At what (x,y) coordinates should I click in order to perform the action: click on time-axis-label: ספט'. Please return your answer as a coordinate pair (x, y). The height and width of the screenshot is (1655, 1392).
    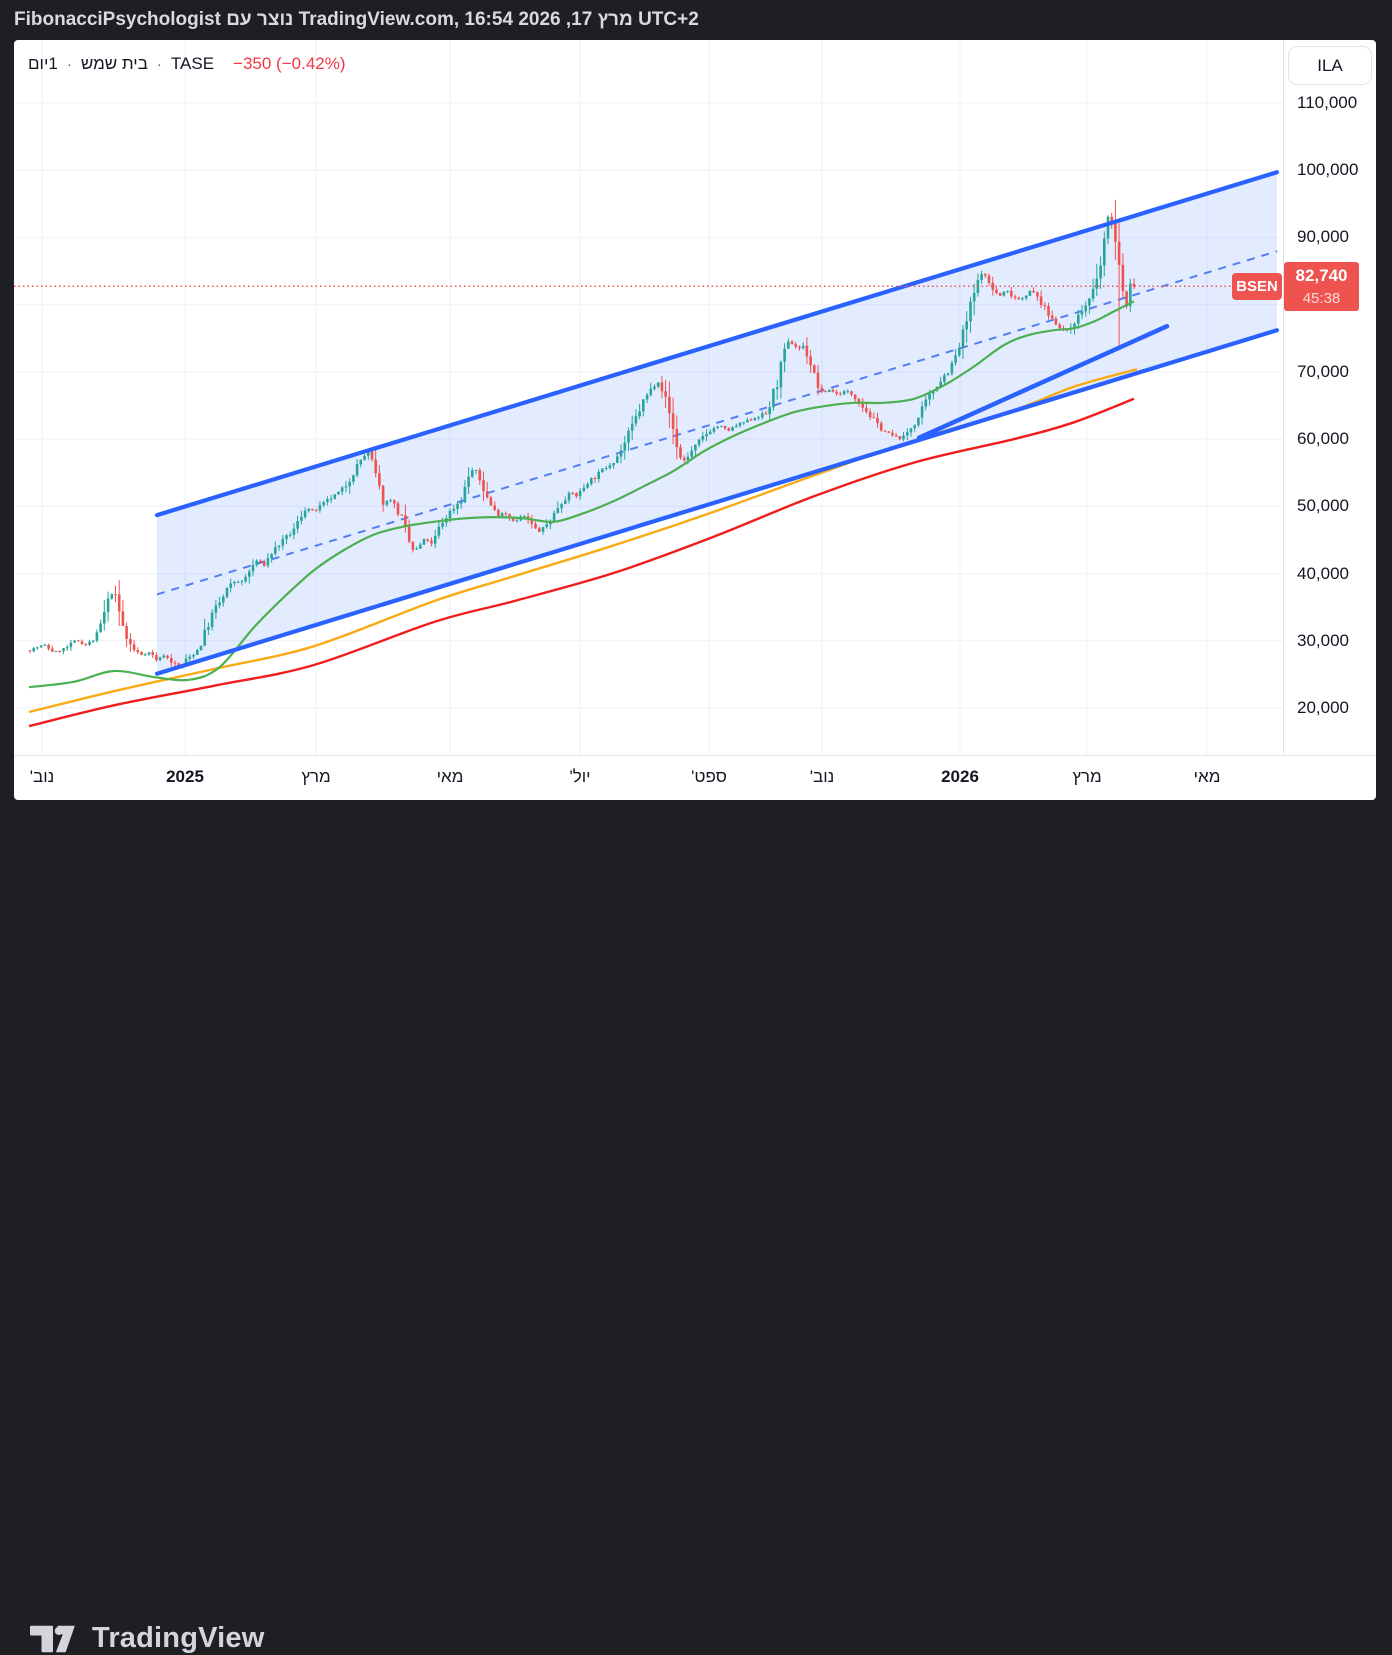
    Looking at the image, I should click on (709, 776).